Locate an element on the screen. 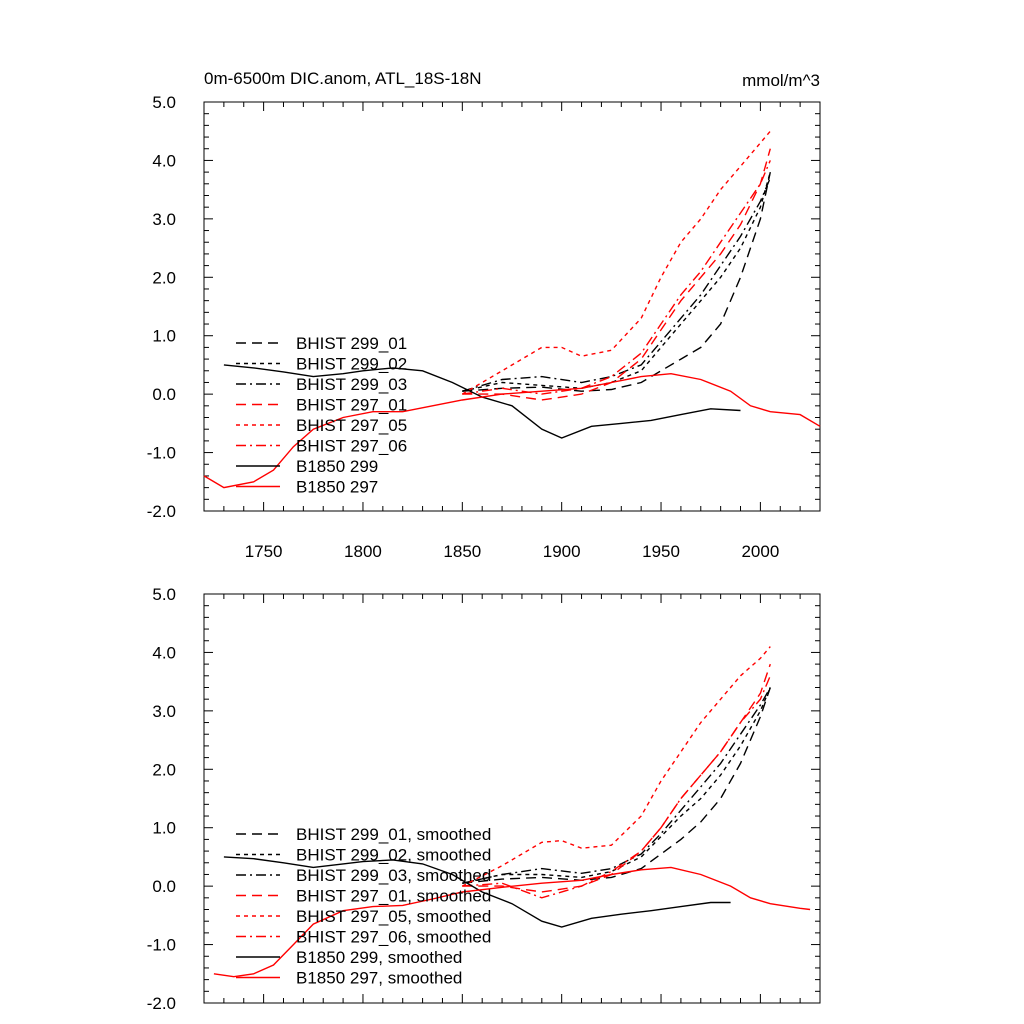  series-line-bhist-299-02-smoothed is located at coordinates (616, 785).